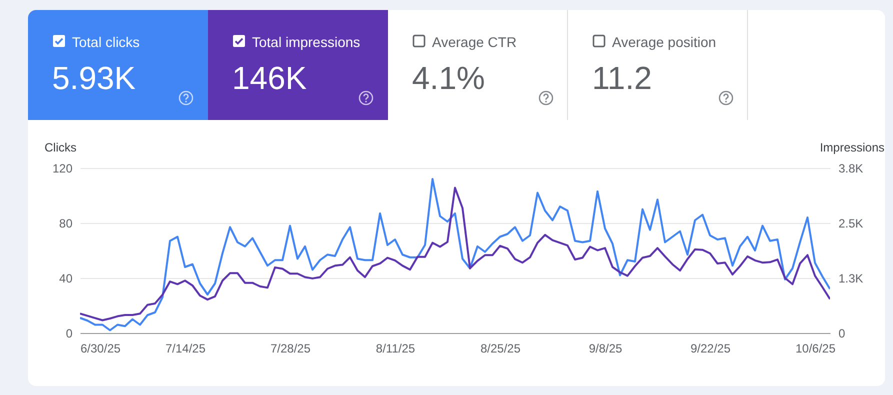 This screenshot has width=893, height=395. I want to click on y-tick-label: 0, so click(69, 333).